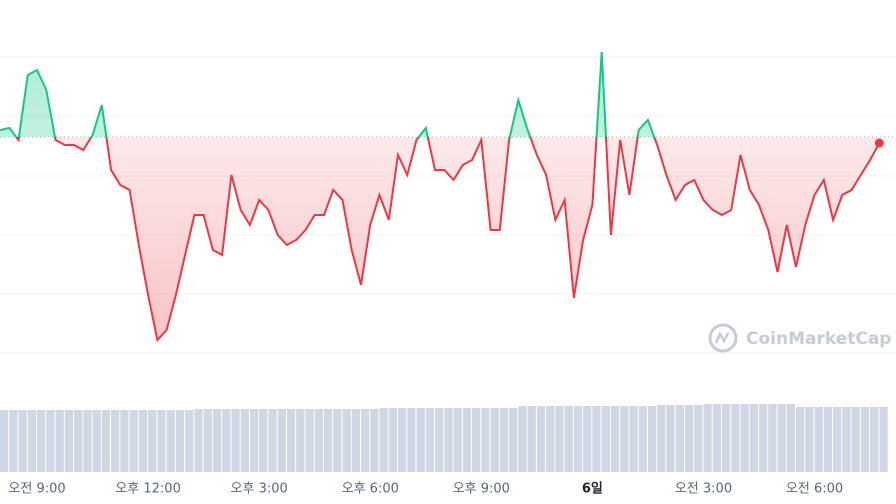 The height and width of the screenshot is (504, 896). I want to click on x-tick-label: 오후 6:00, so click(370, 489).